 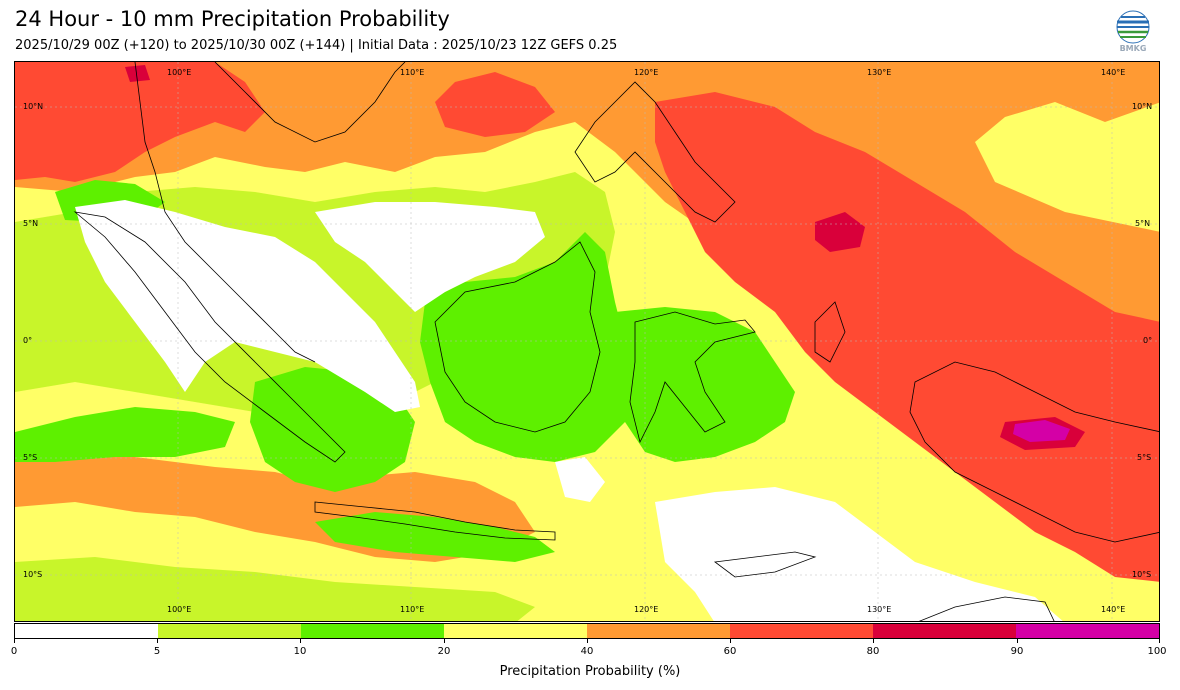 I want to click on field-green-java, so click(x=435, y=537).